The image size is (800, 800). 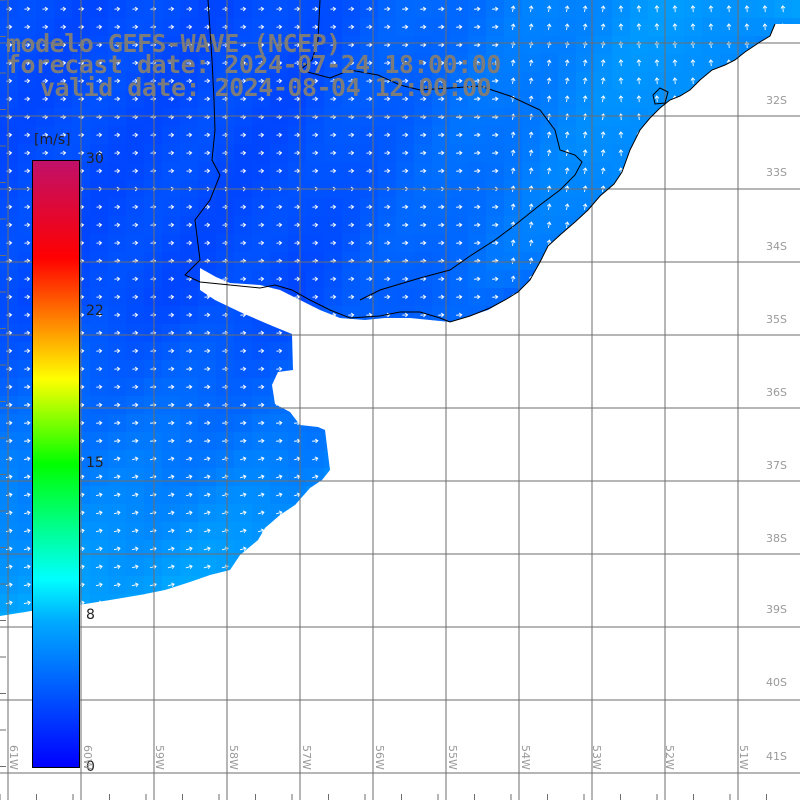 What do you see at coordinates (52, 140) in the screenshot?
I see `colorbar-unit: [m/s]` at bounding box center [52, 140].